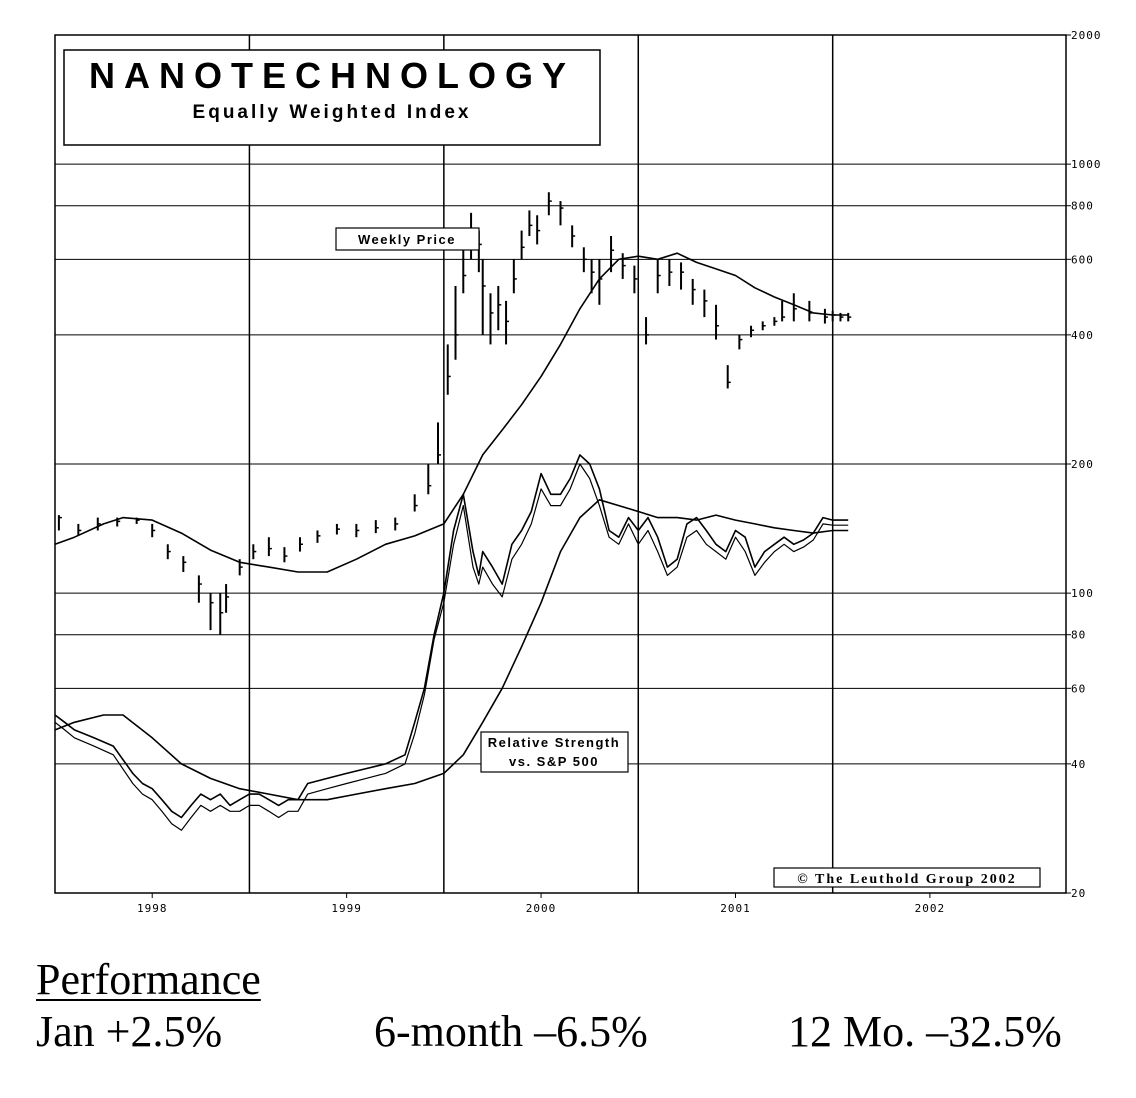 This screenshot has width=1136, height=1098. I want to click on y-tick-label-60: 60, so click(1078, 688).